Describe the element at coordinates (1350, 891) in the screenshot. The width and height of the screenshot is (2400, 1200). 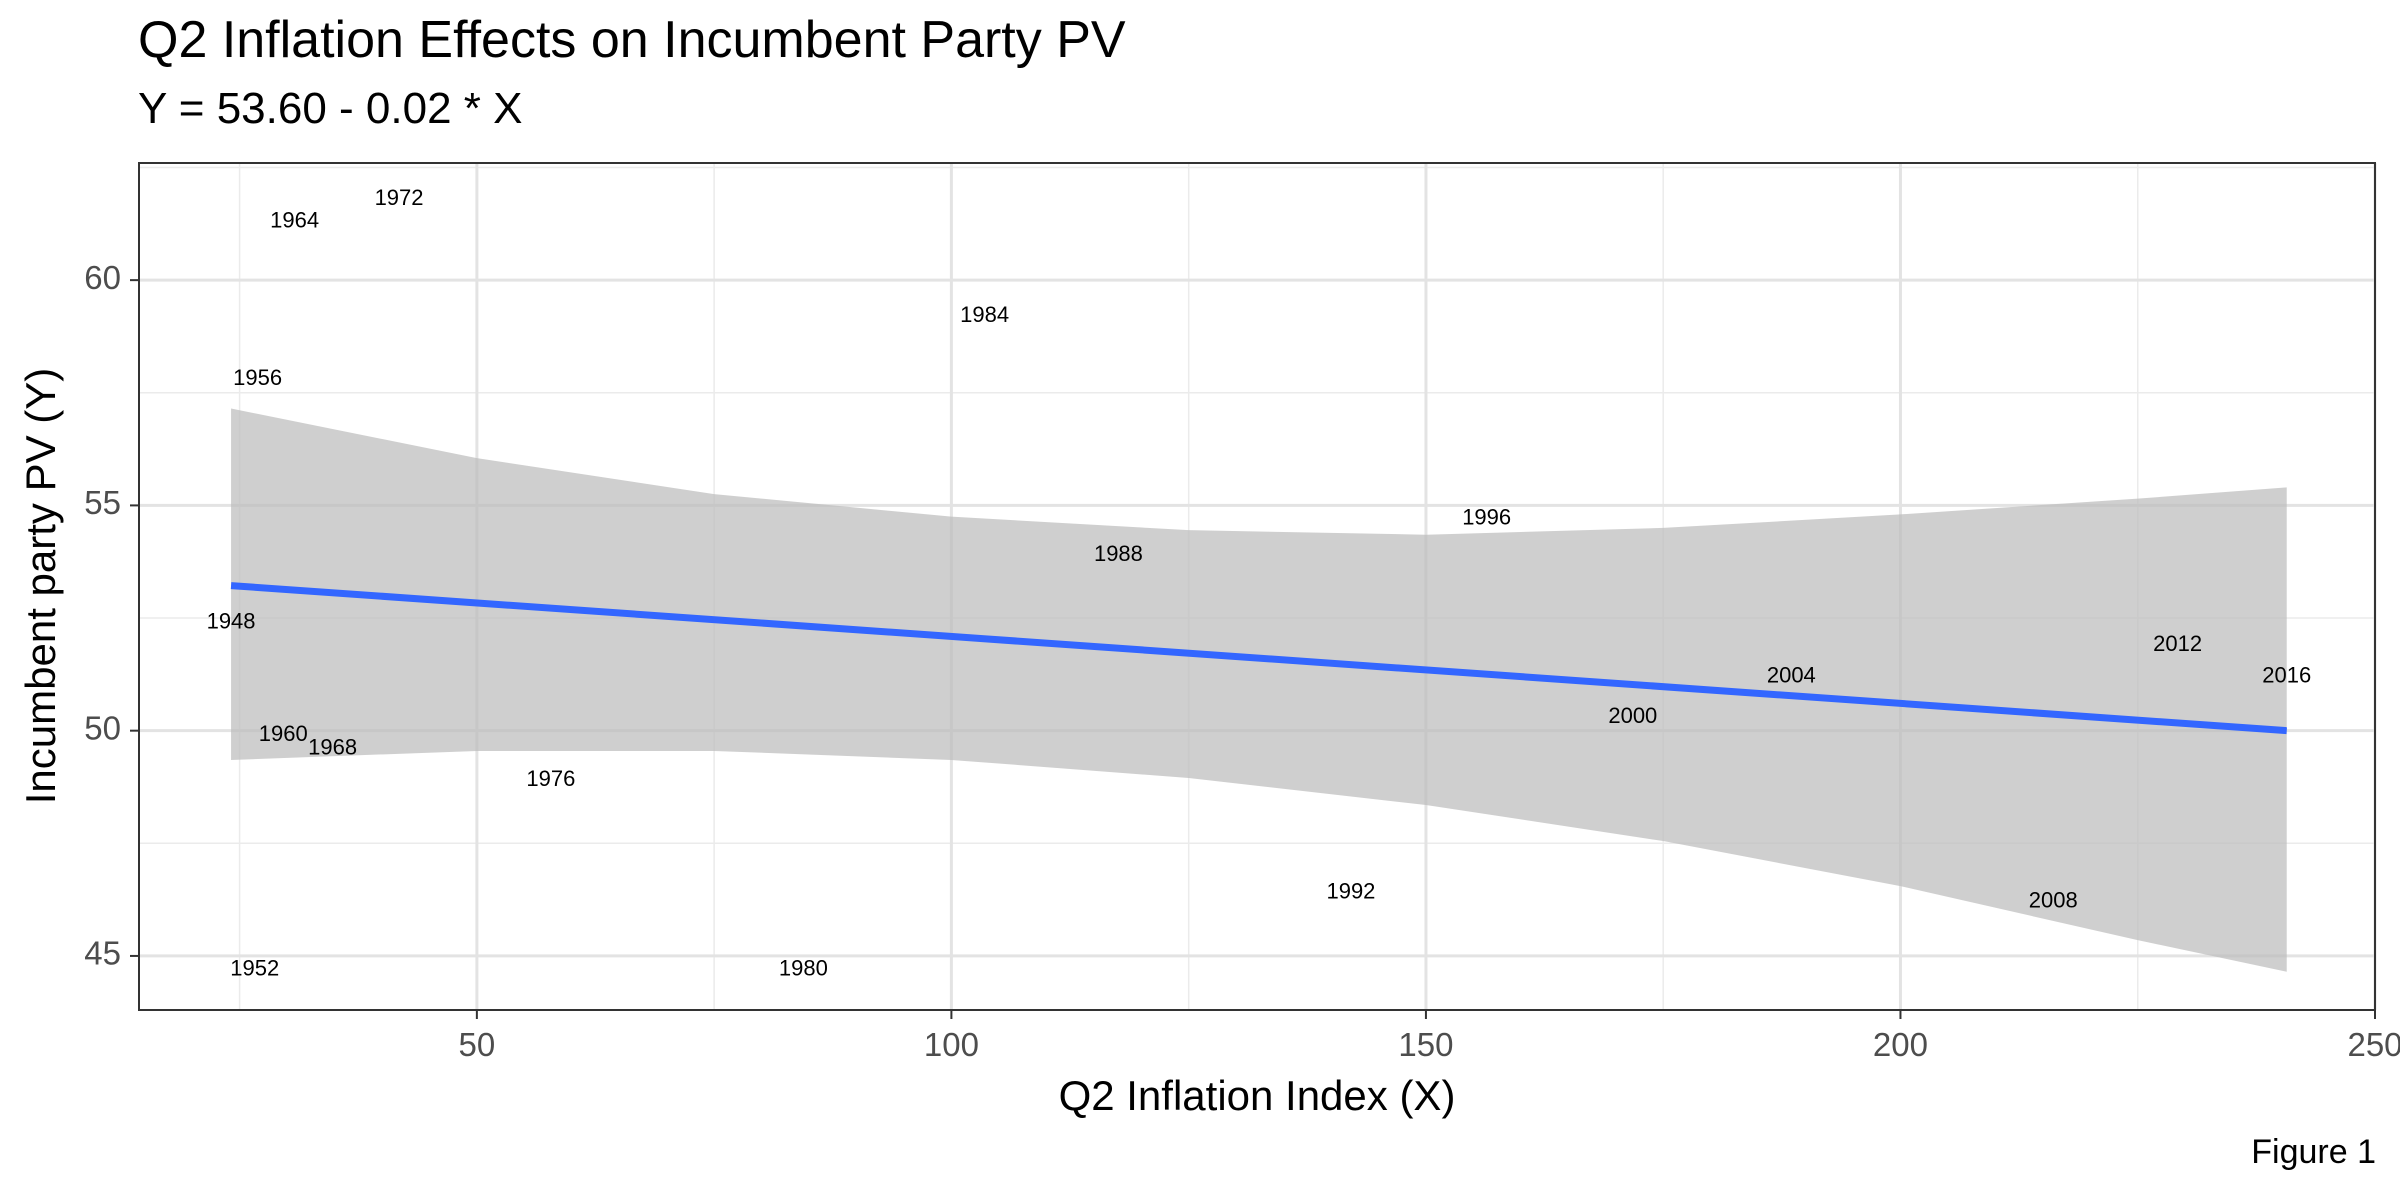
I see `point-label-1992: 1992` at that location.